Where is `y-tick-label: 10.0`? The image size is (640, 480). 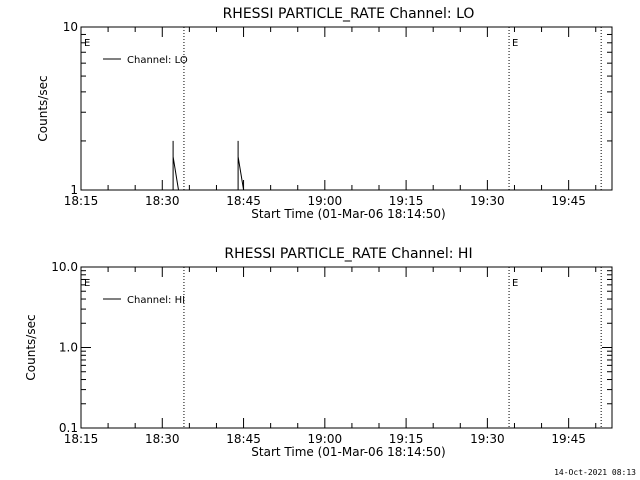
y-tick-label: 10.0 is located at coordinates (64, 267).